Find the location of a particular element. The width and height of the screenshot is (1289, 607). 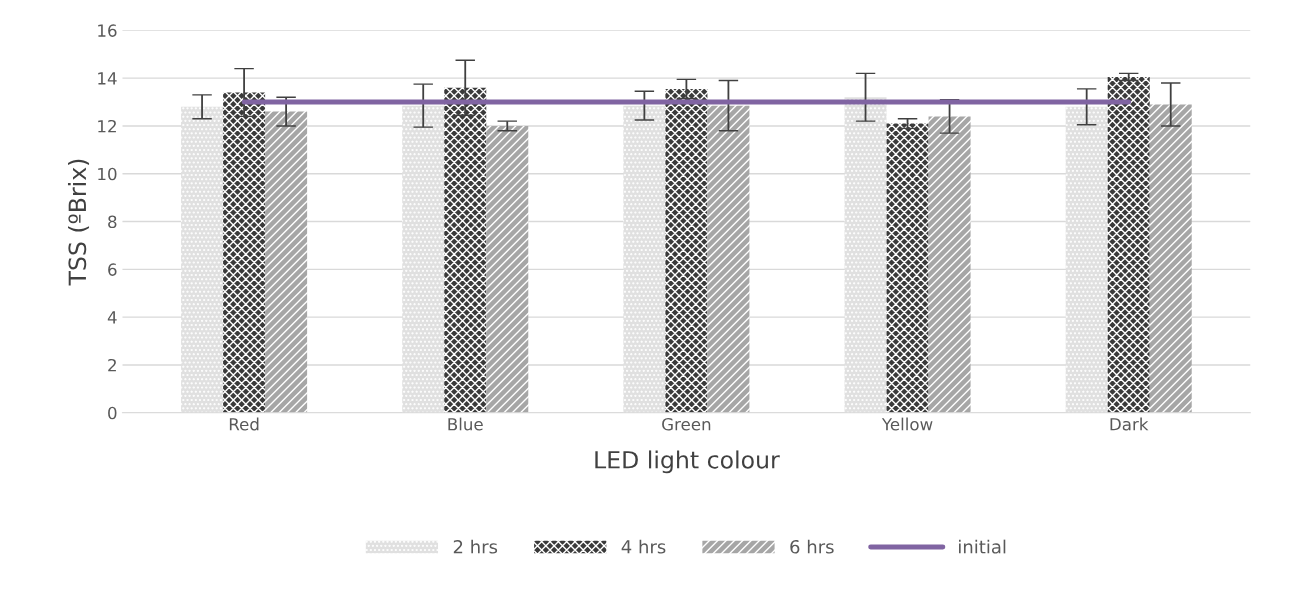

y-tick-label: 10 is located at coordinates (107, 174).